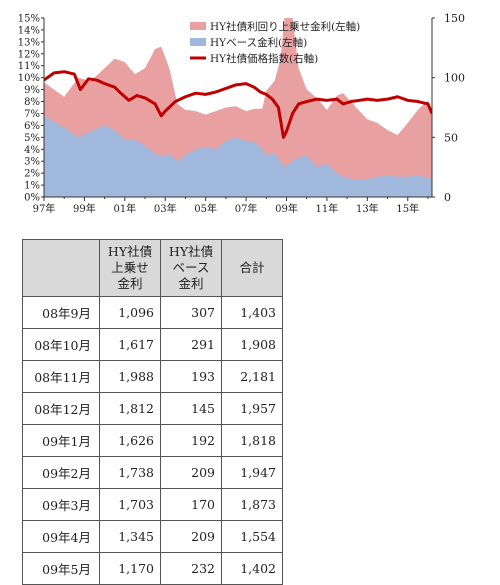 The height and width of the screenshot is (585, 500). What do you see at coordinates (252, 376) in the screenshot?
I see `table-cell: 2,181` at bounding box center [252, 376].